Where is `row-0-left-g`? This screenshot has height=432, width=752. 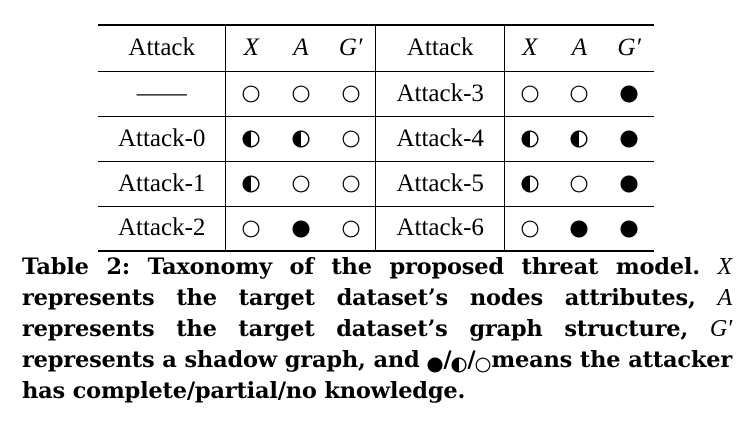
row-0-left-g is located at coordinates (351, 93).